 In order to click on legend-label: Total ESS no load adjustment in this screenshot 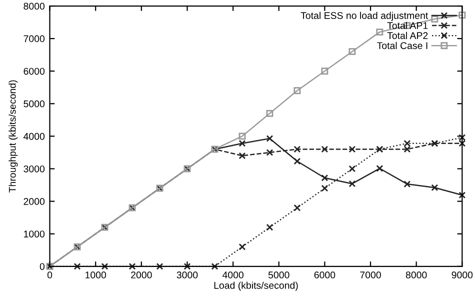, I will do `click(364, 16)`.